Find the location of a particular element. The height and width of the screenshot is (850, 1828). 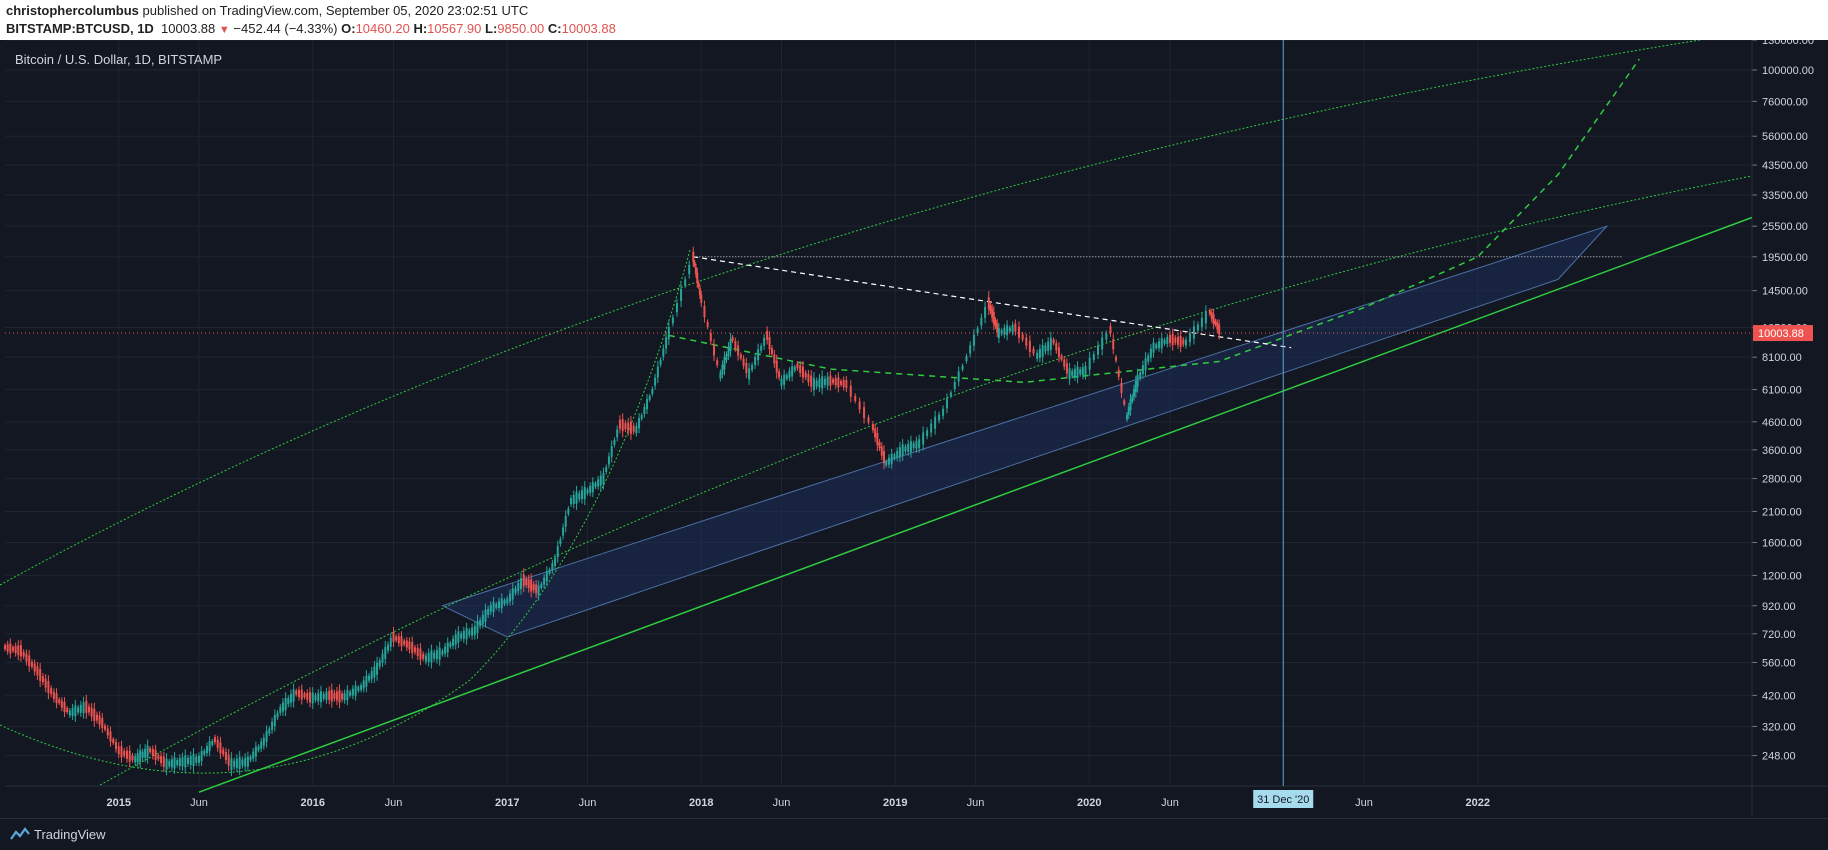

y-tick-label: 2800.00 is located at coordinates (1782, 480).